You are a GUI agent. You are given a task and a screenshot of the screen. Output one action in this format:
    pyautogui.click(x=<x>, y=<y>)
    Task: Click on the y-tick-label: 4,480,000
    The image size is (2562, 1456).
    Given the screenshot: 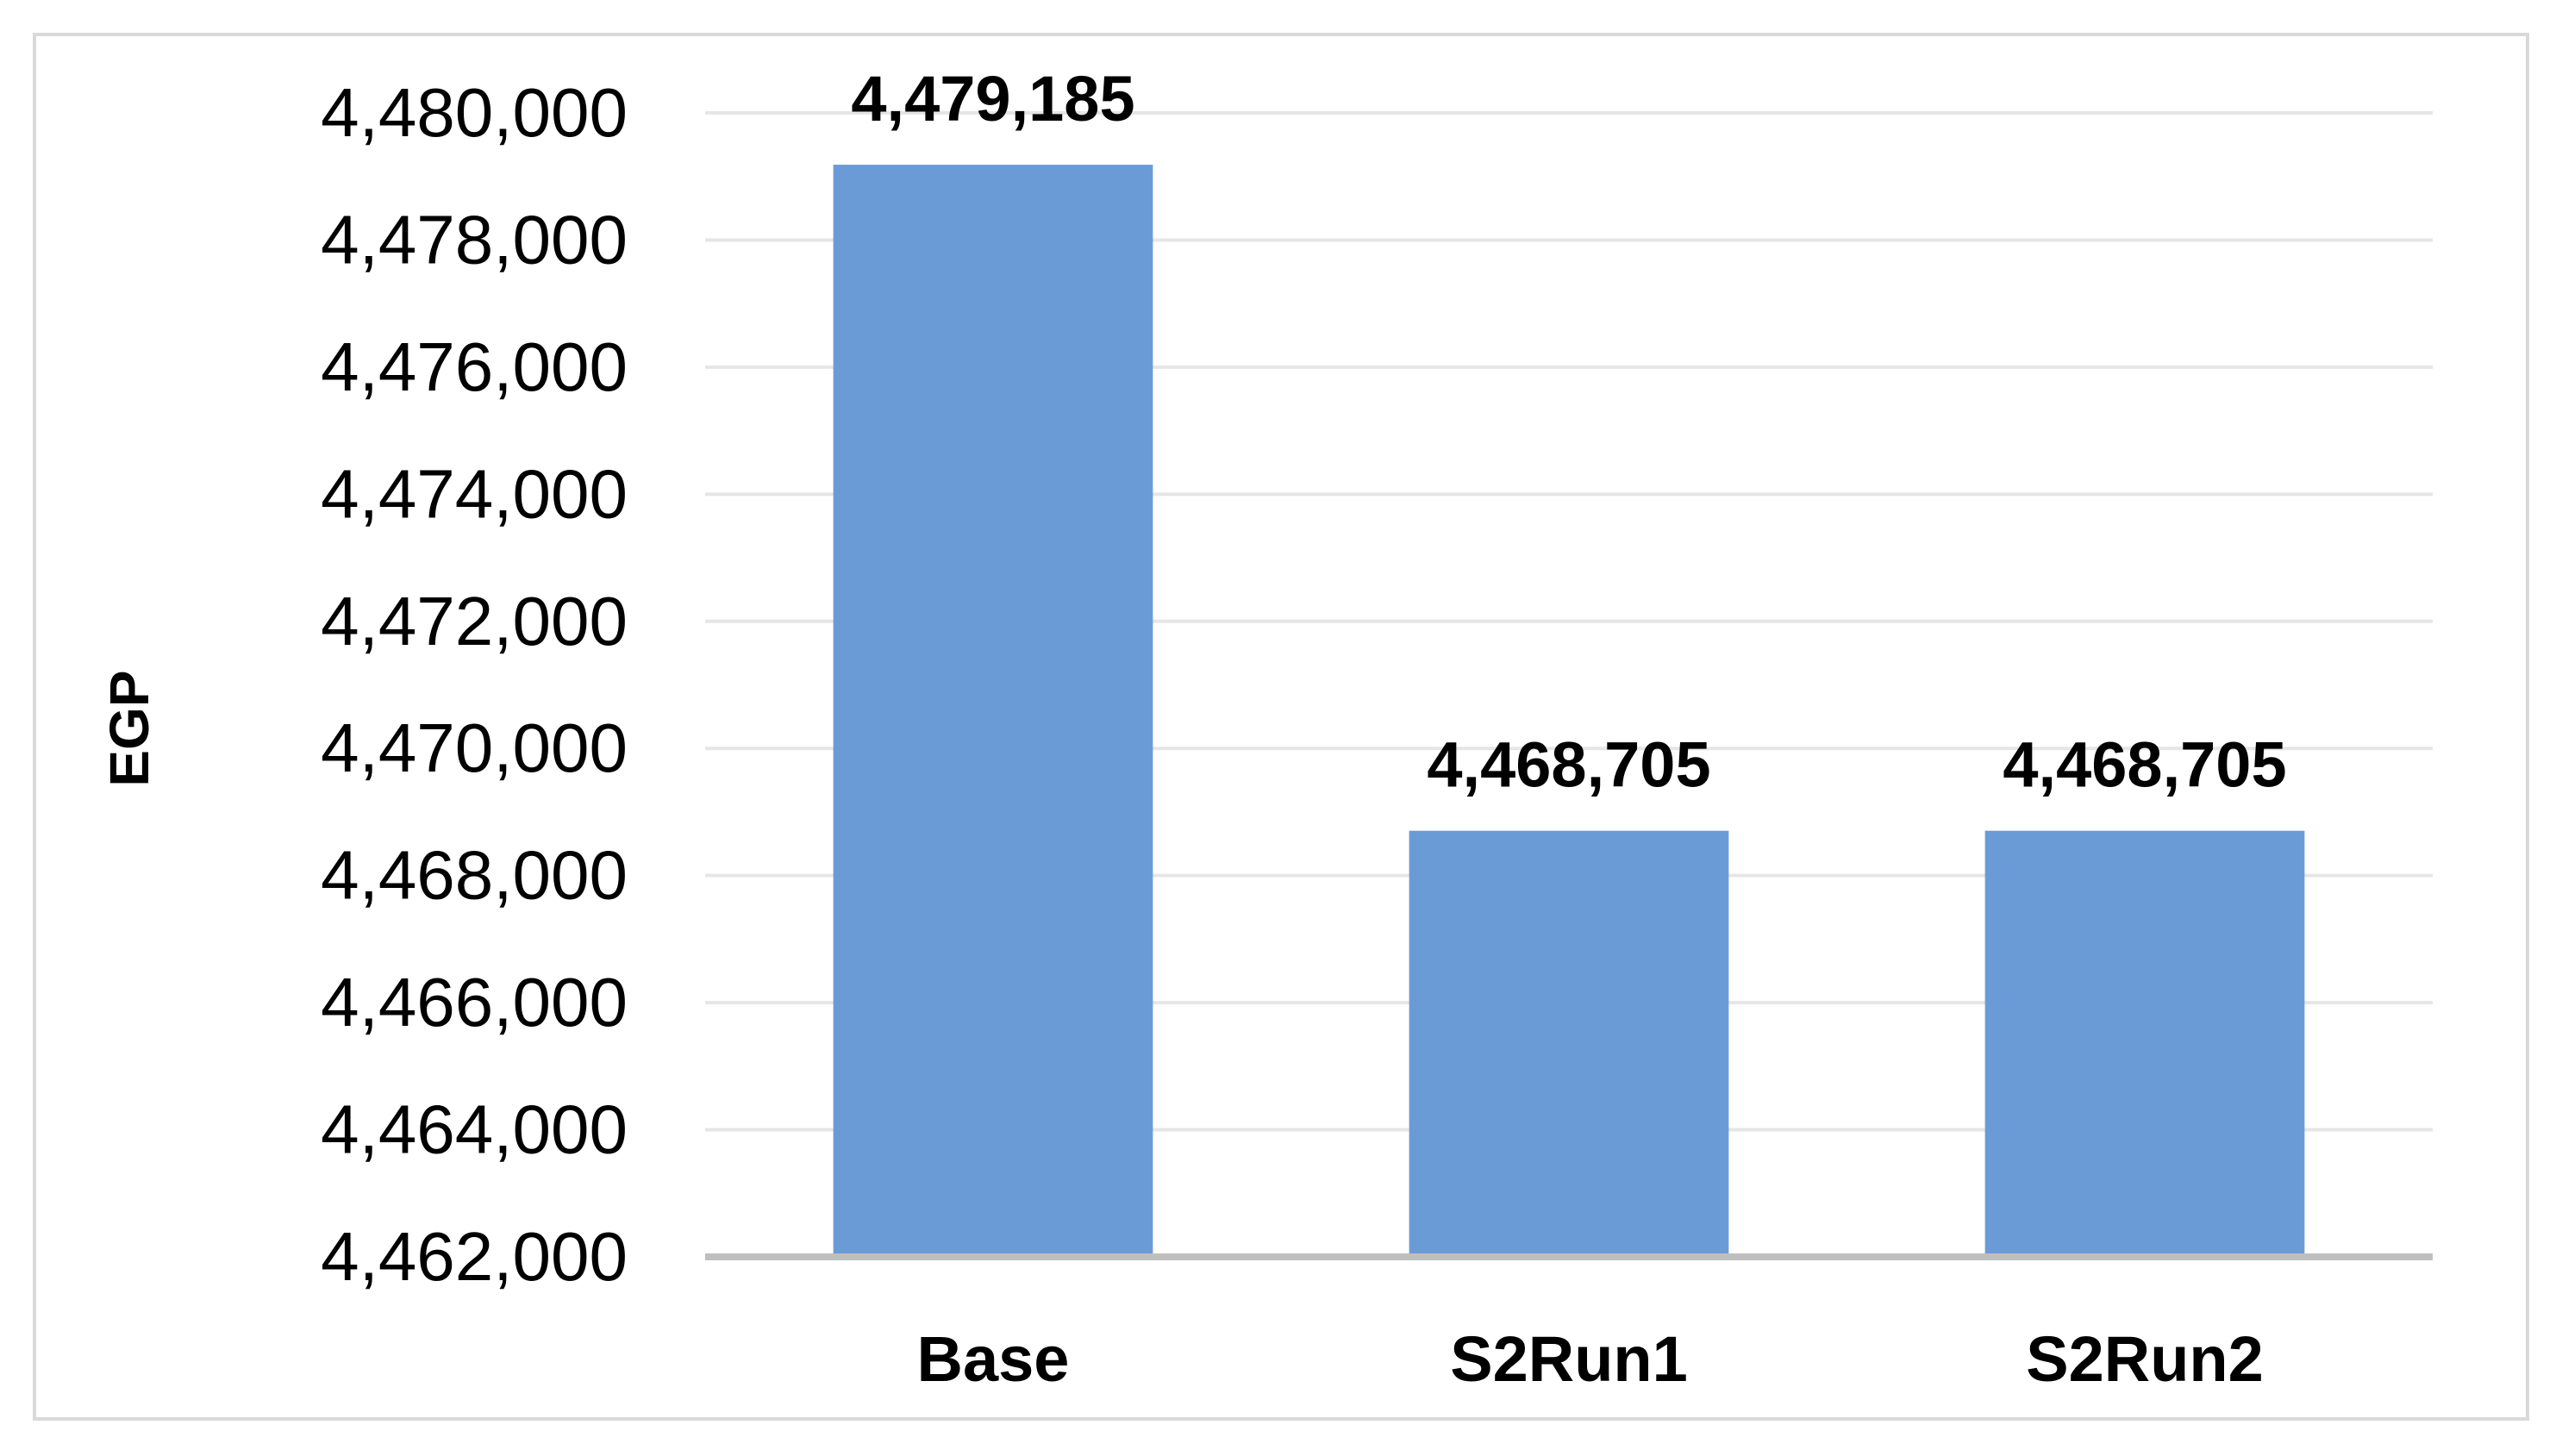 What is the action you would take?
    pyautogui.click(x=474, y=113)
    